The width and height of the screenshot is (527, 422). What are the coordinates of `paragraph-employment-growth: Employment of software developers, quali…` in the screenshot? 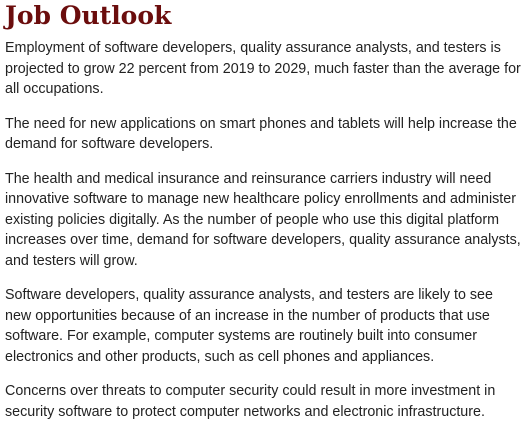 It's located at (263, 68).